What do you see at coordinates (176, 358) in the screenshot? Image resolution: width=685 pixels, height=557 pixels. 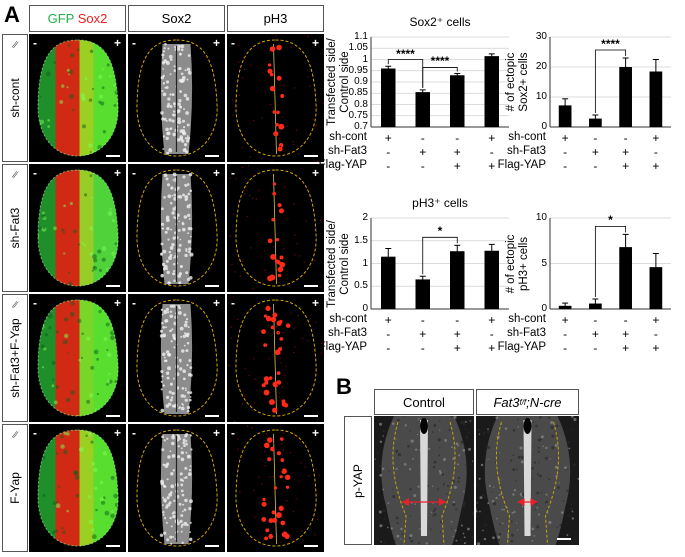 I see `image-sh-fat3-f-yap-sox2: - +` at bounding box center [176, 358].